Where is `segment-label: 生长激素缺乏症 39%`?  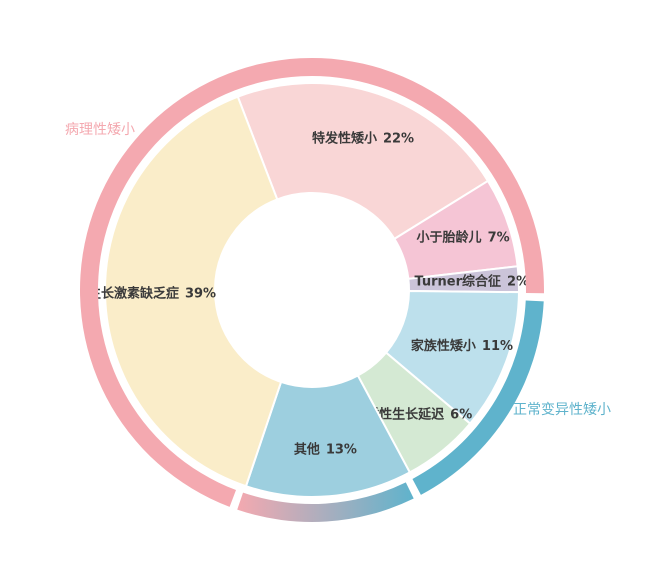
segment-label: 生长激素缺乏症 39% is located at coordinates (152, 293).